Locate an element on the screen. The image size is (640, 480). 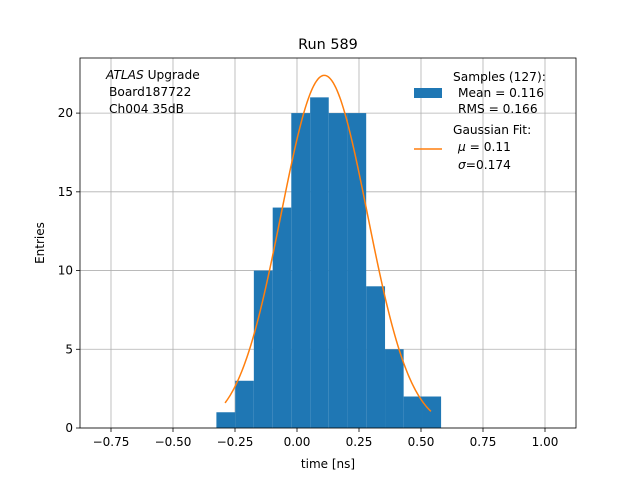
legend-samples-rms: RMS = 0.166 is located at coordinates (498, 109).